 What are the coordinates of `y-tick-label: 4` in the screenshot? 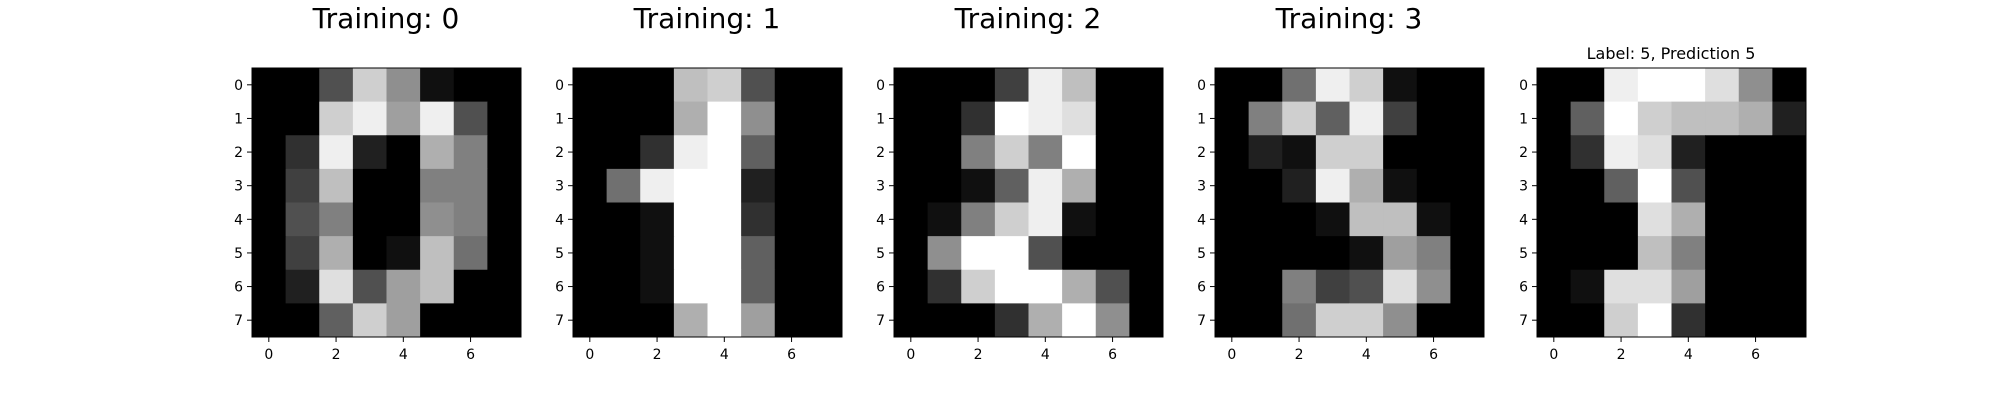 It's located at (559, 220).